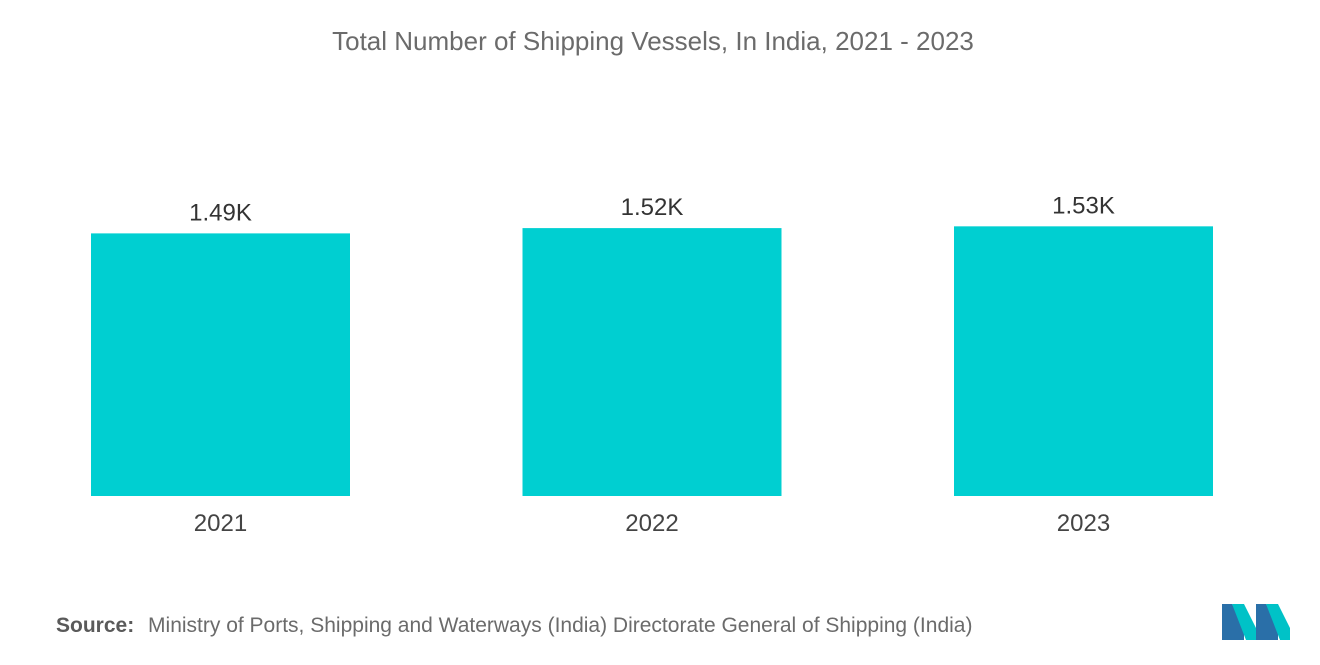 The width and height of the screenshot is (1320, 665). I want to click on bar-2023, so click(1083, 361).